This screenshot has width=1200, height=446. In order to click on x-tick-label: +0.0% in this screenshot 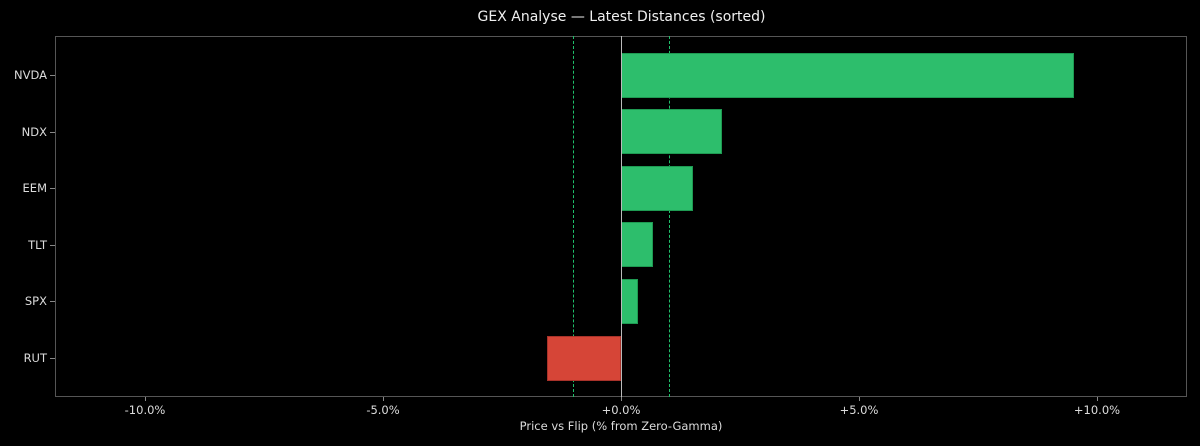, I will do `click(621, 410)`.